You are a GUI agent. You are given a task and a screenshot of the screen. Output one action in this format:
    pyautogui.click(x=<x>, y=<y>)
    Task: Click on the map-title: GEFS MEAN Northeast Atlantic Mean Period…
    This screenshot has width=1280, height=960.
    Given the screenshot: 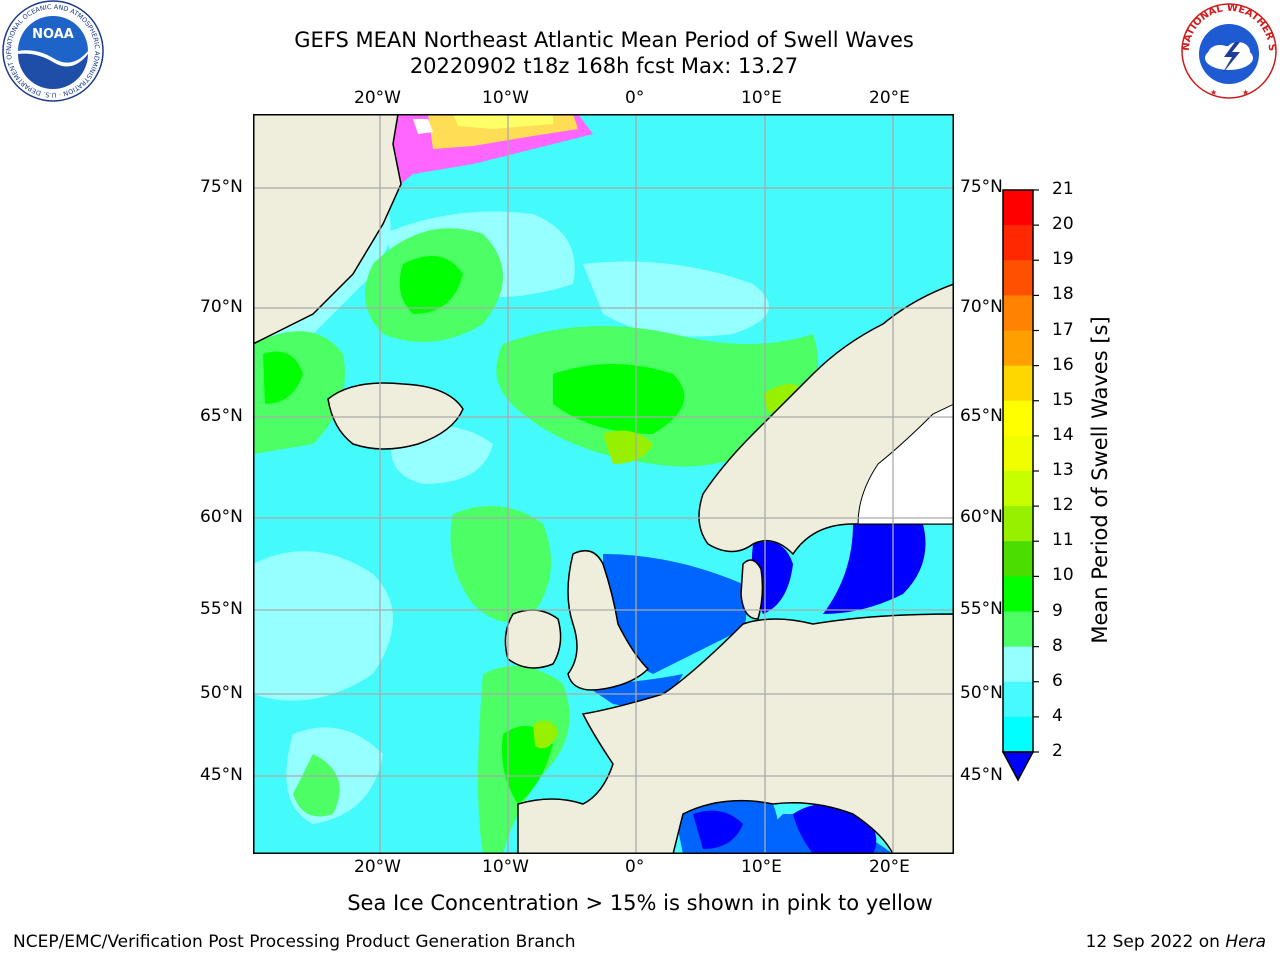 What is the action you would take?
    pyautogui.click(x=604, y=40)
    